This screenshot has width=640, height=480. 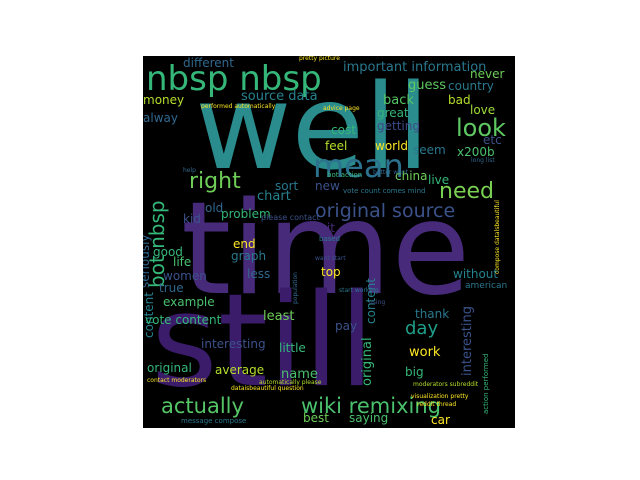 I want to click on word-reddit-thread: reddit thread, so click(x=437, y=404).